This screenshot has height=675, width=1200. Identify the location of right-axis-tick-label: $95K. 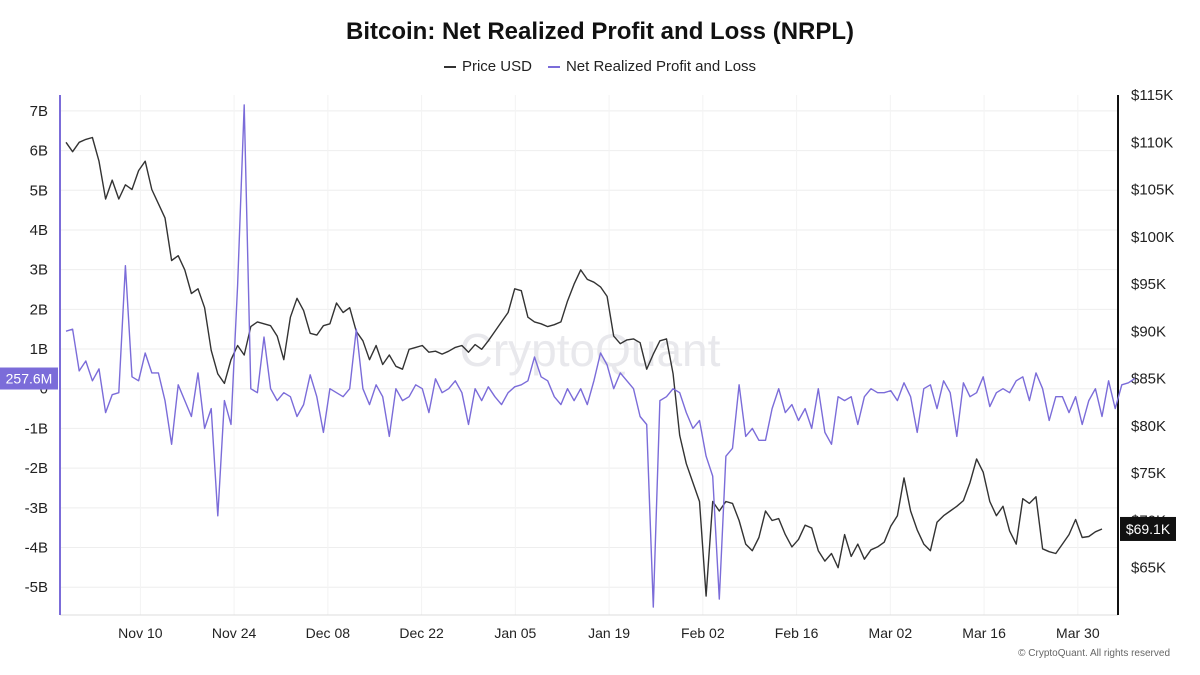
(1148, 284).